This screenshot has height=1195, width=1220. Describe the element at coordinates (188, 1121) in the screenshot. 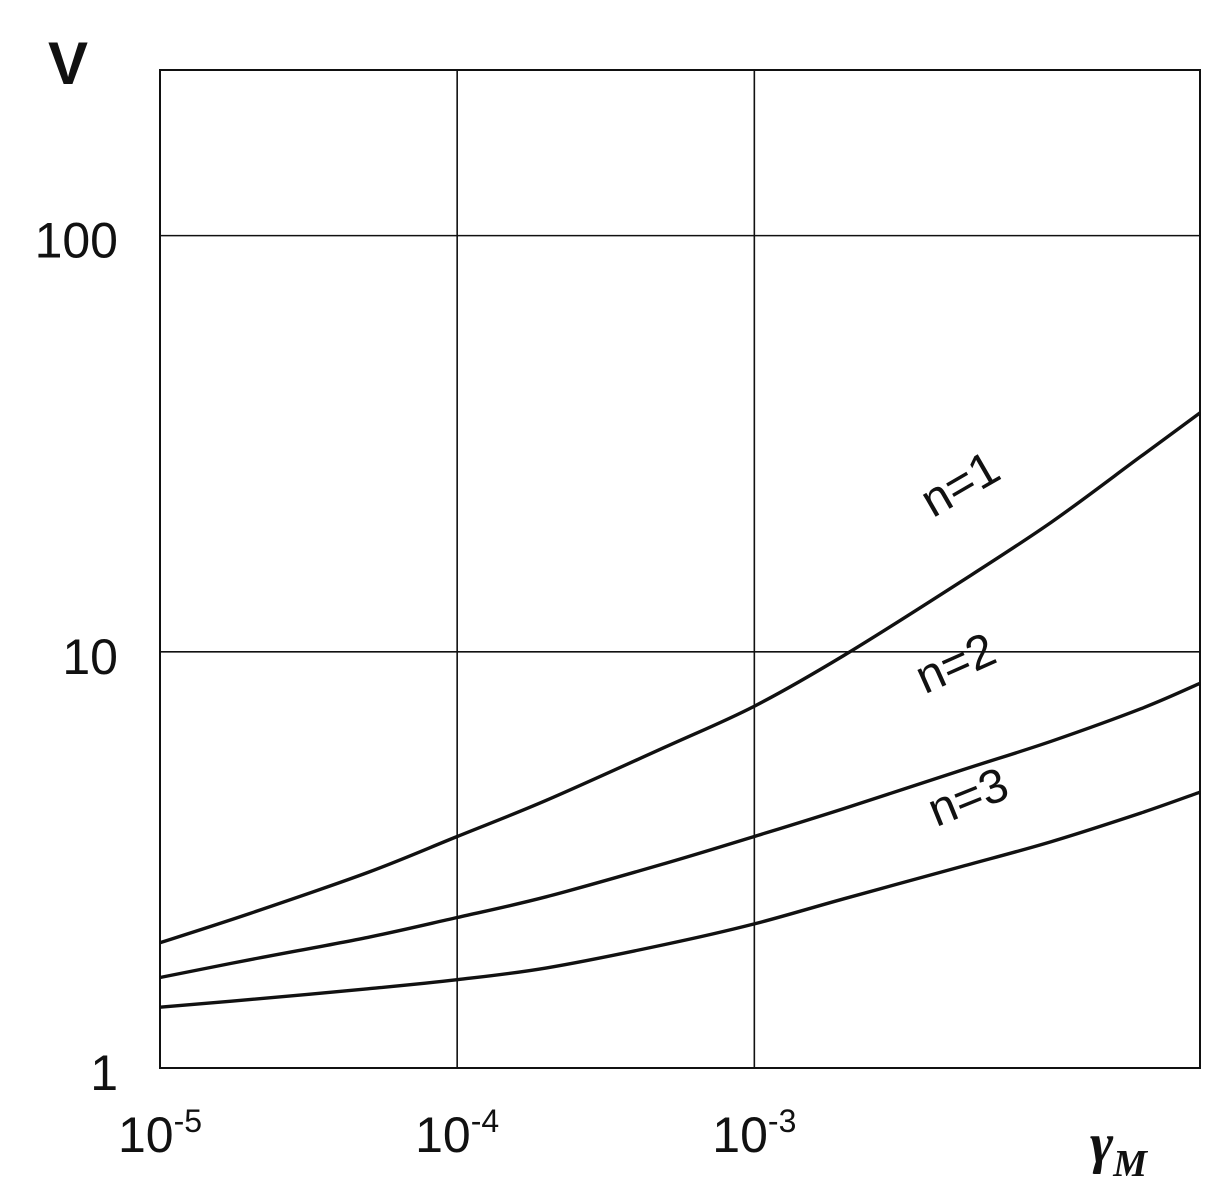

I see `x-tick-exponent: -5` at that location.